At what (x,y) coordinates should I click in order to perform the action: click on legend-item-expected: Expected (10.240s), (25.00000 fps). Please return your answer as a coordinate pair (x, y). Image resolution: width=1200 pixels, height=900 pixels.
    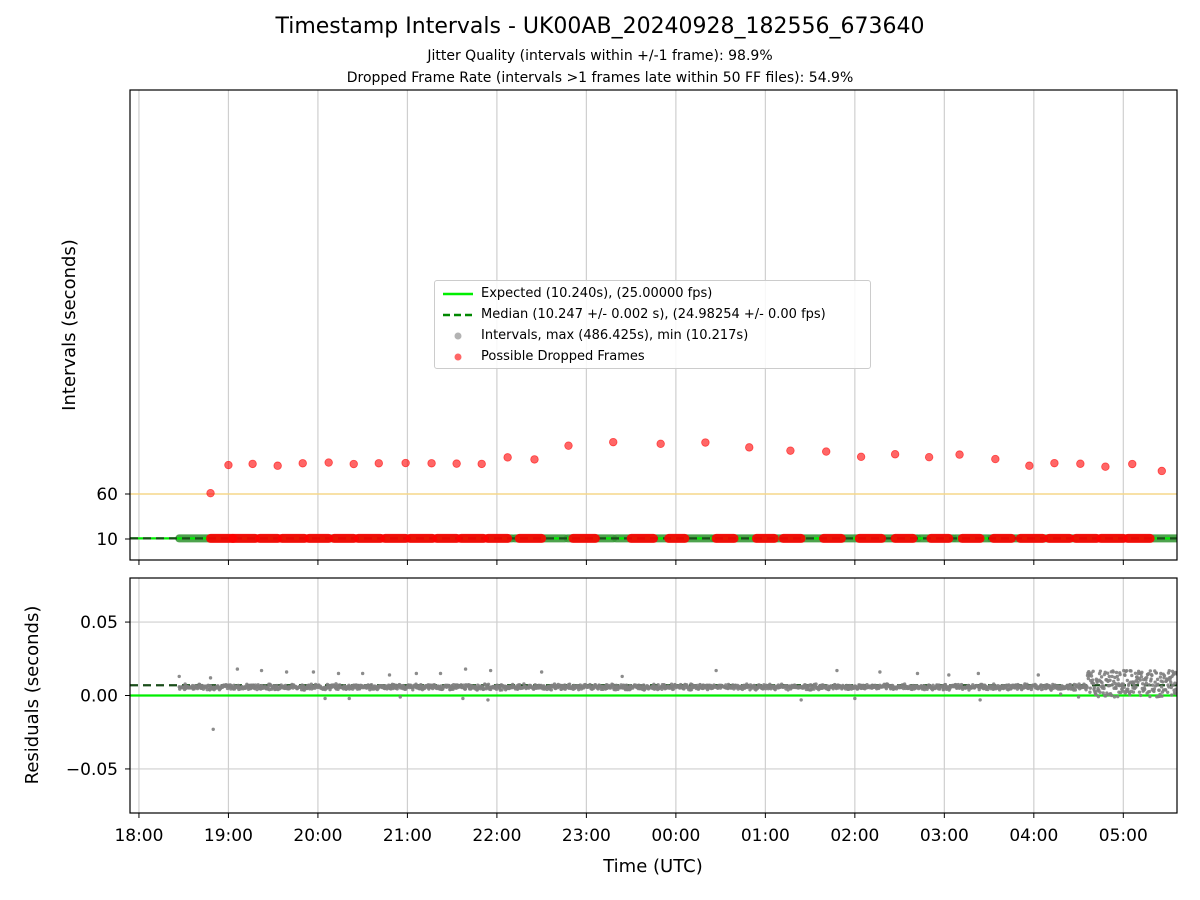
    Looking at the image, I should click on (653, 295).